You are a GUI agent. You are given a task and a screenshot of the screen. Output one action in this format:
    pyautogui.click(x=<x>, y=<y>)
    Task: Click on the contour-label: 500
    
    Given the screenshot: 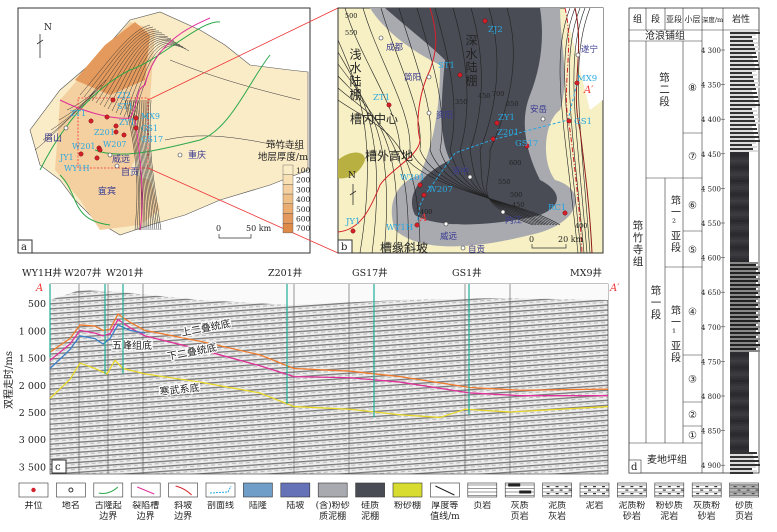 What is the action you would take?
    pyautogui.click(x=516, y=195)
    